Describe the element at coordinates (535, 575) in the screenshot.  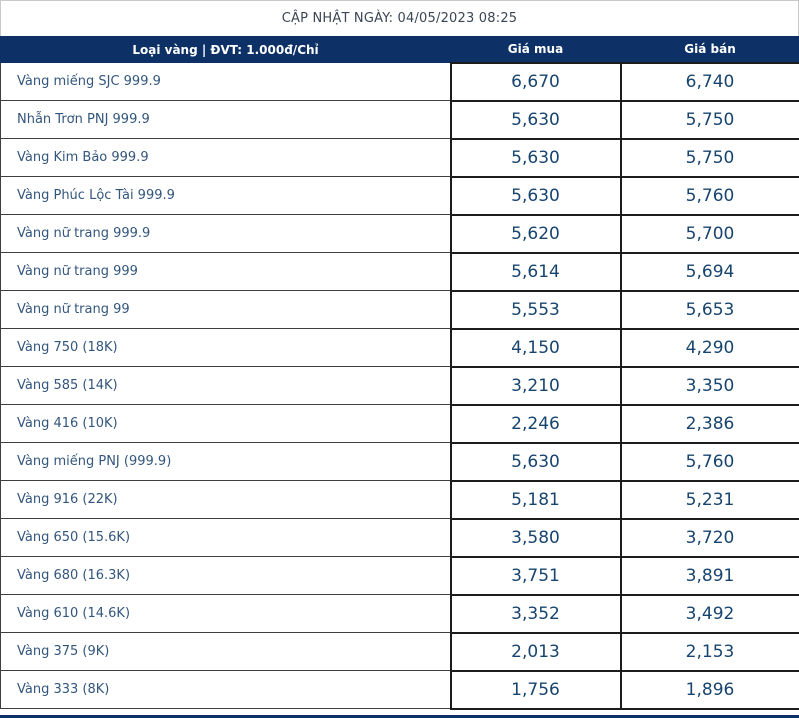
I see `buy-price: 3,751` at that location.